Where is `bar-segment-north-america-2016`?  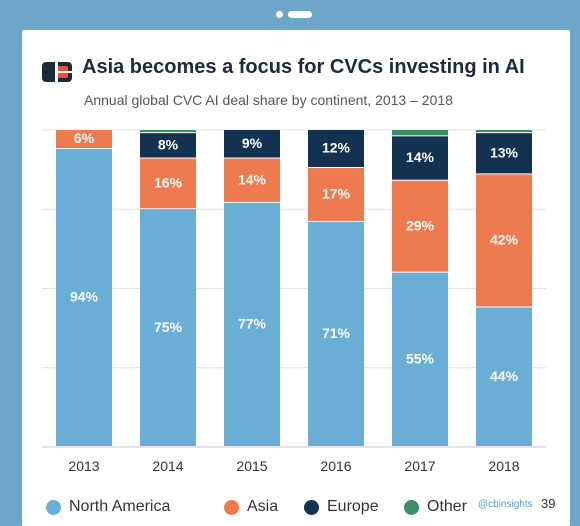 bar-segment-north-america-2016 is located at coordinates (336, 333).